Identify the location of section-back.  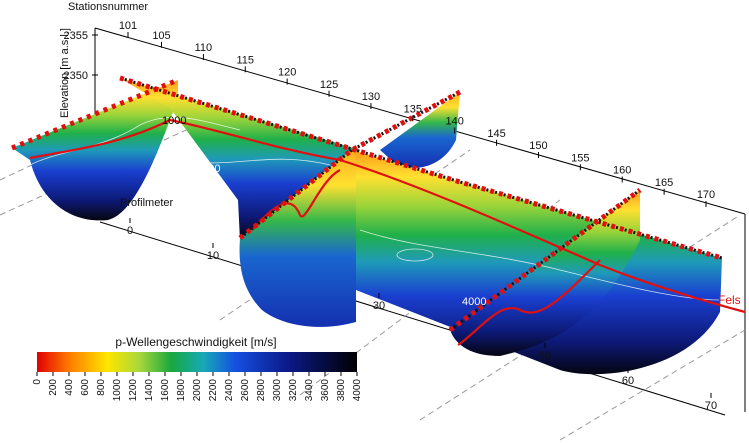
(420, 130).